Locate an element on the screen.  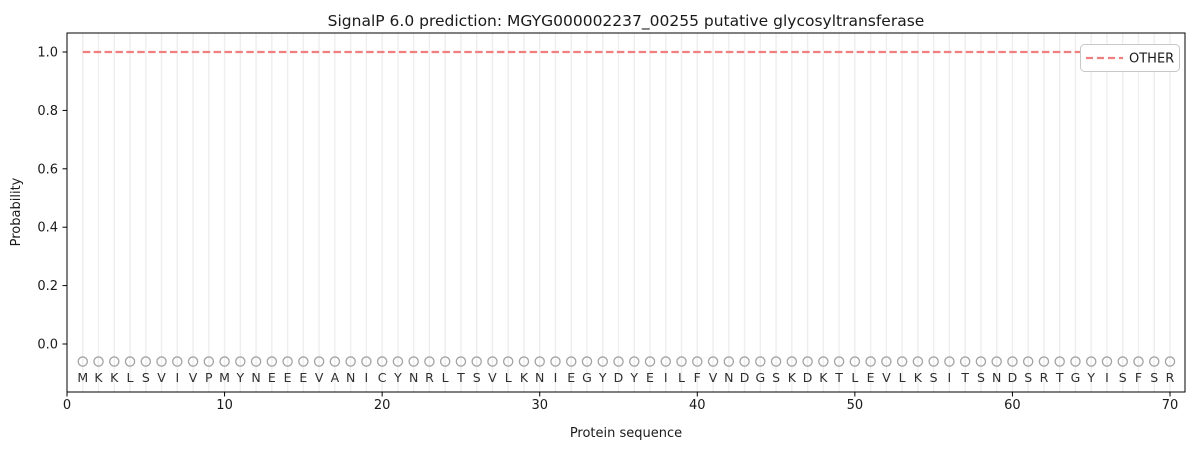
y-tick-label: 0.0 is located at coordinates (47, 345).